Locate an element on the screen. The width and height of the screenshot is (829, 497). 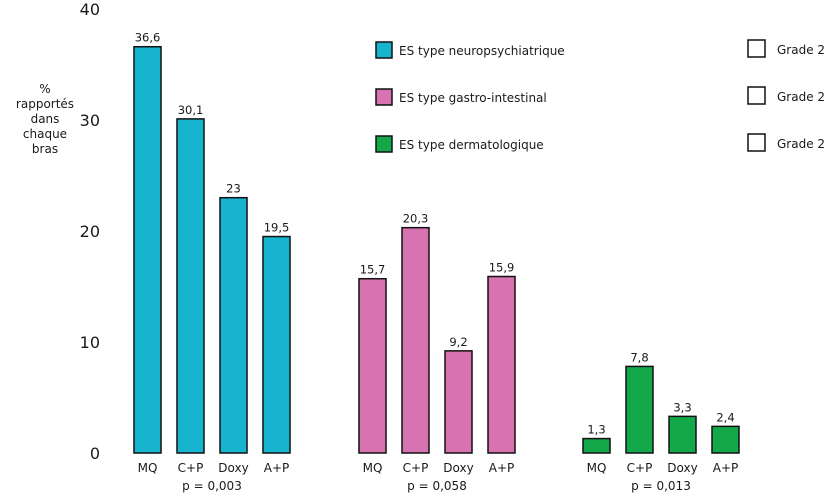
y-axis-label-line: dans is located at coordinates (45, 119).